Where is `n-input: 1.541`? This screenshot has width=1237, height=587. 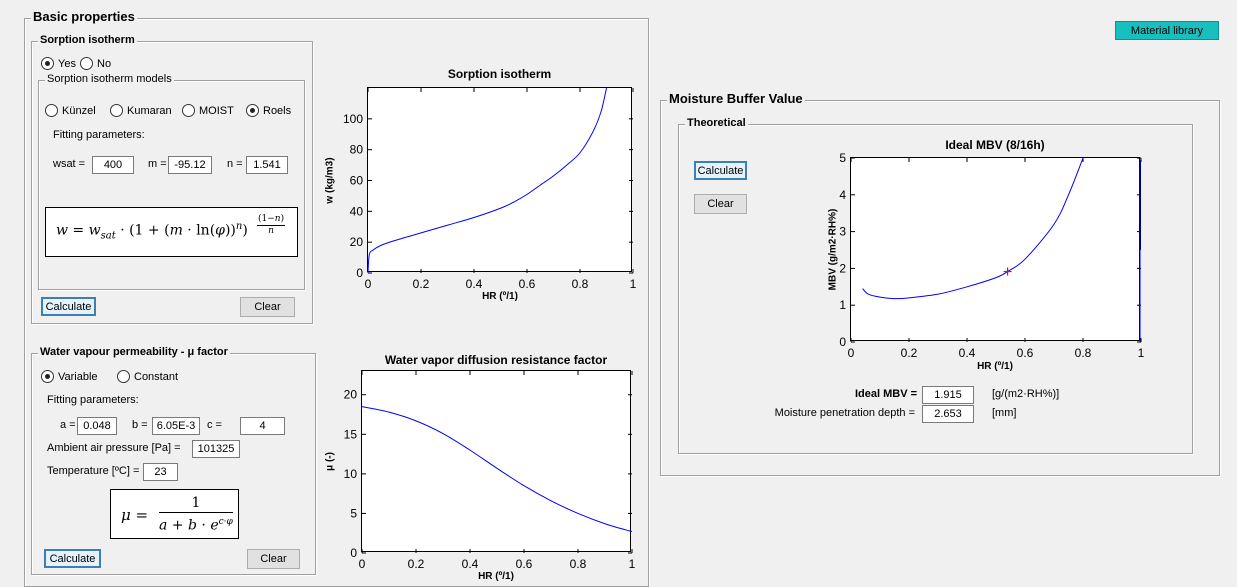 n-input: 1.541 is located at coordinates (267, 165).